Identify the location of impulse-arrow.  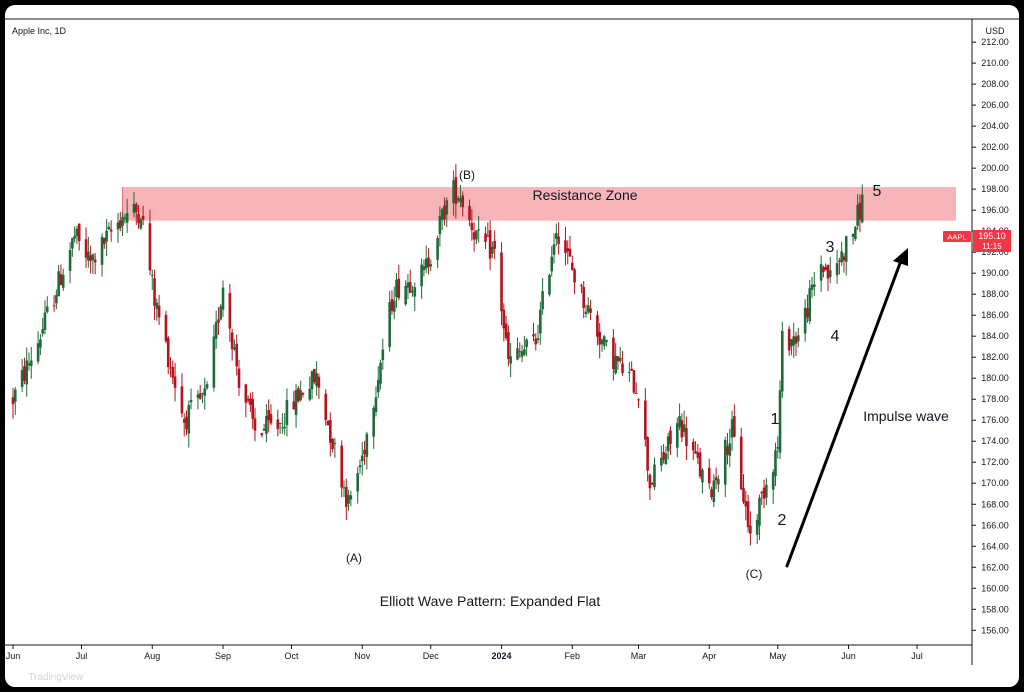
(846, 408).